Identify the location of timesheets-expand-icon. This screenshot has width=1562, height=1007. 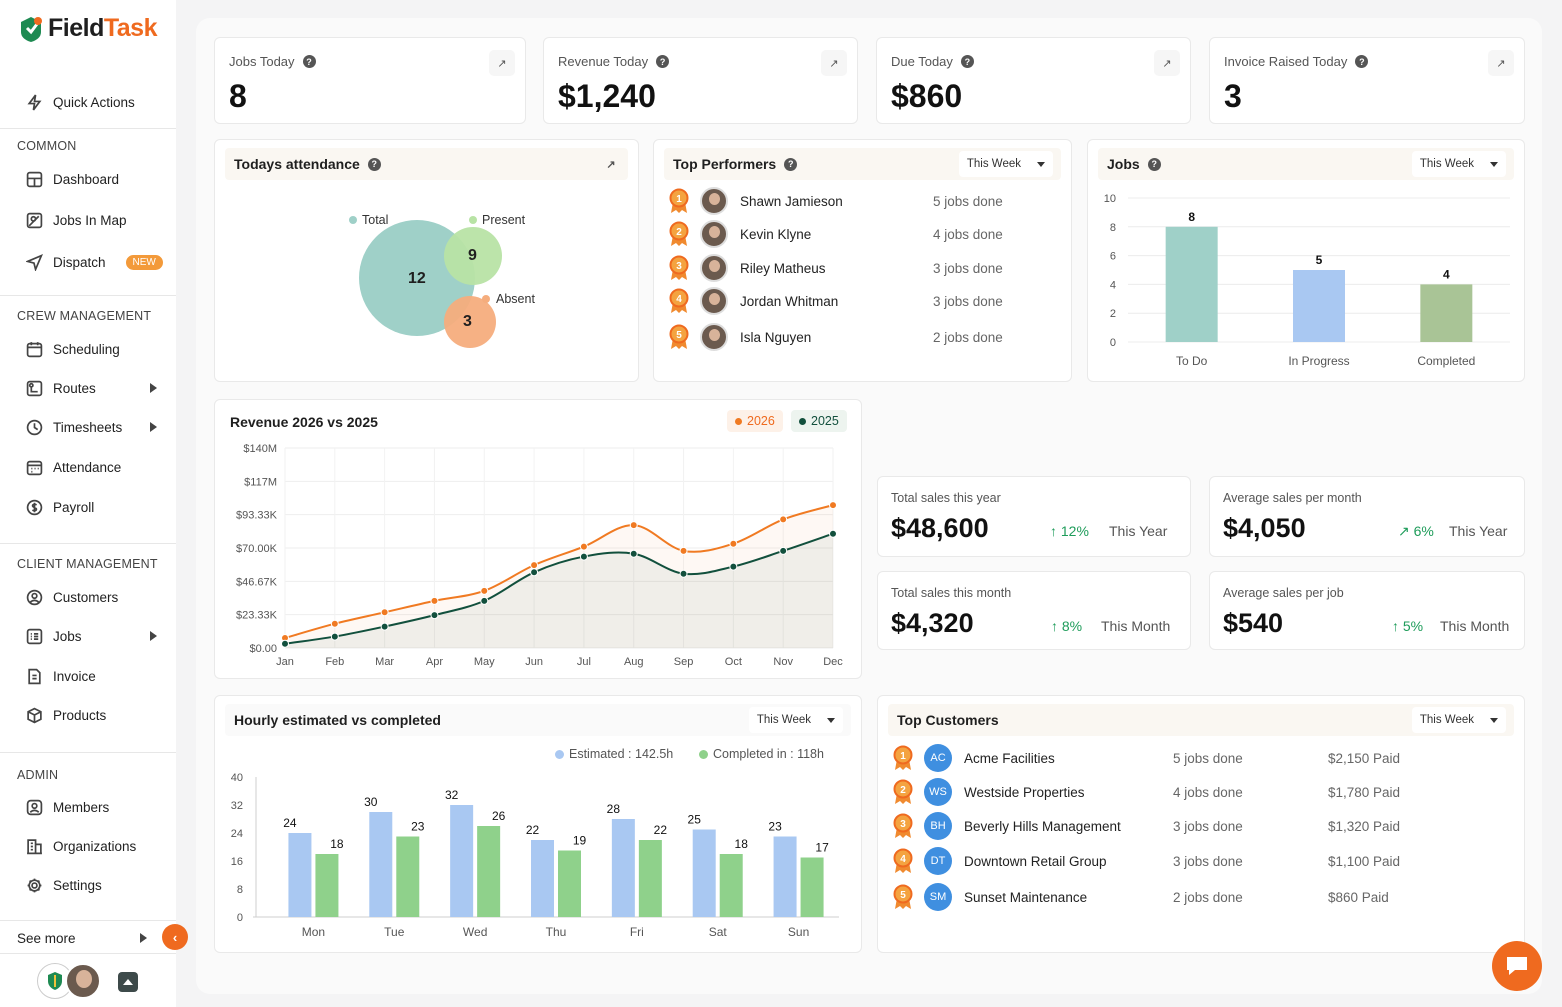
(153, 427).